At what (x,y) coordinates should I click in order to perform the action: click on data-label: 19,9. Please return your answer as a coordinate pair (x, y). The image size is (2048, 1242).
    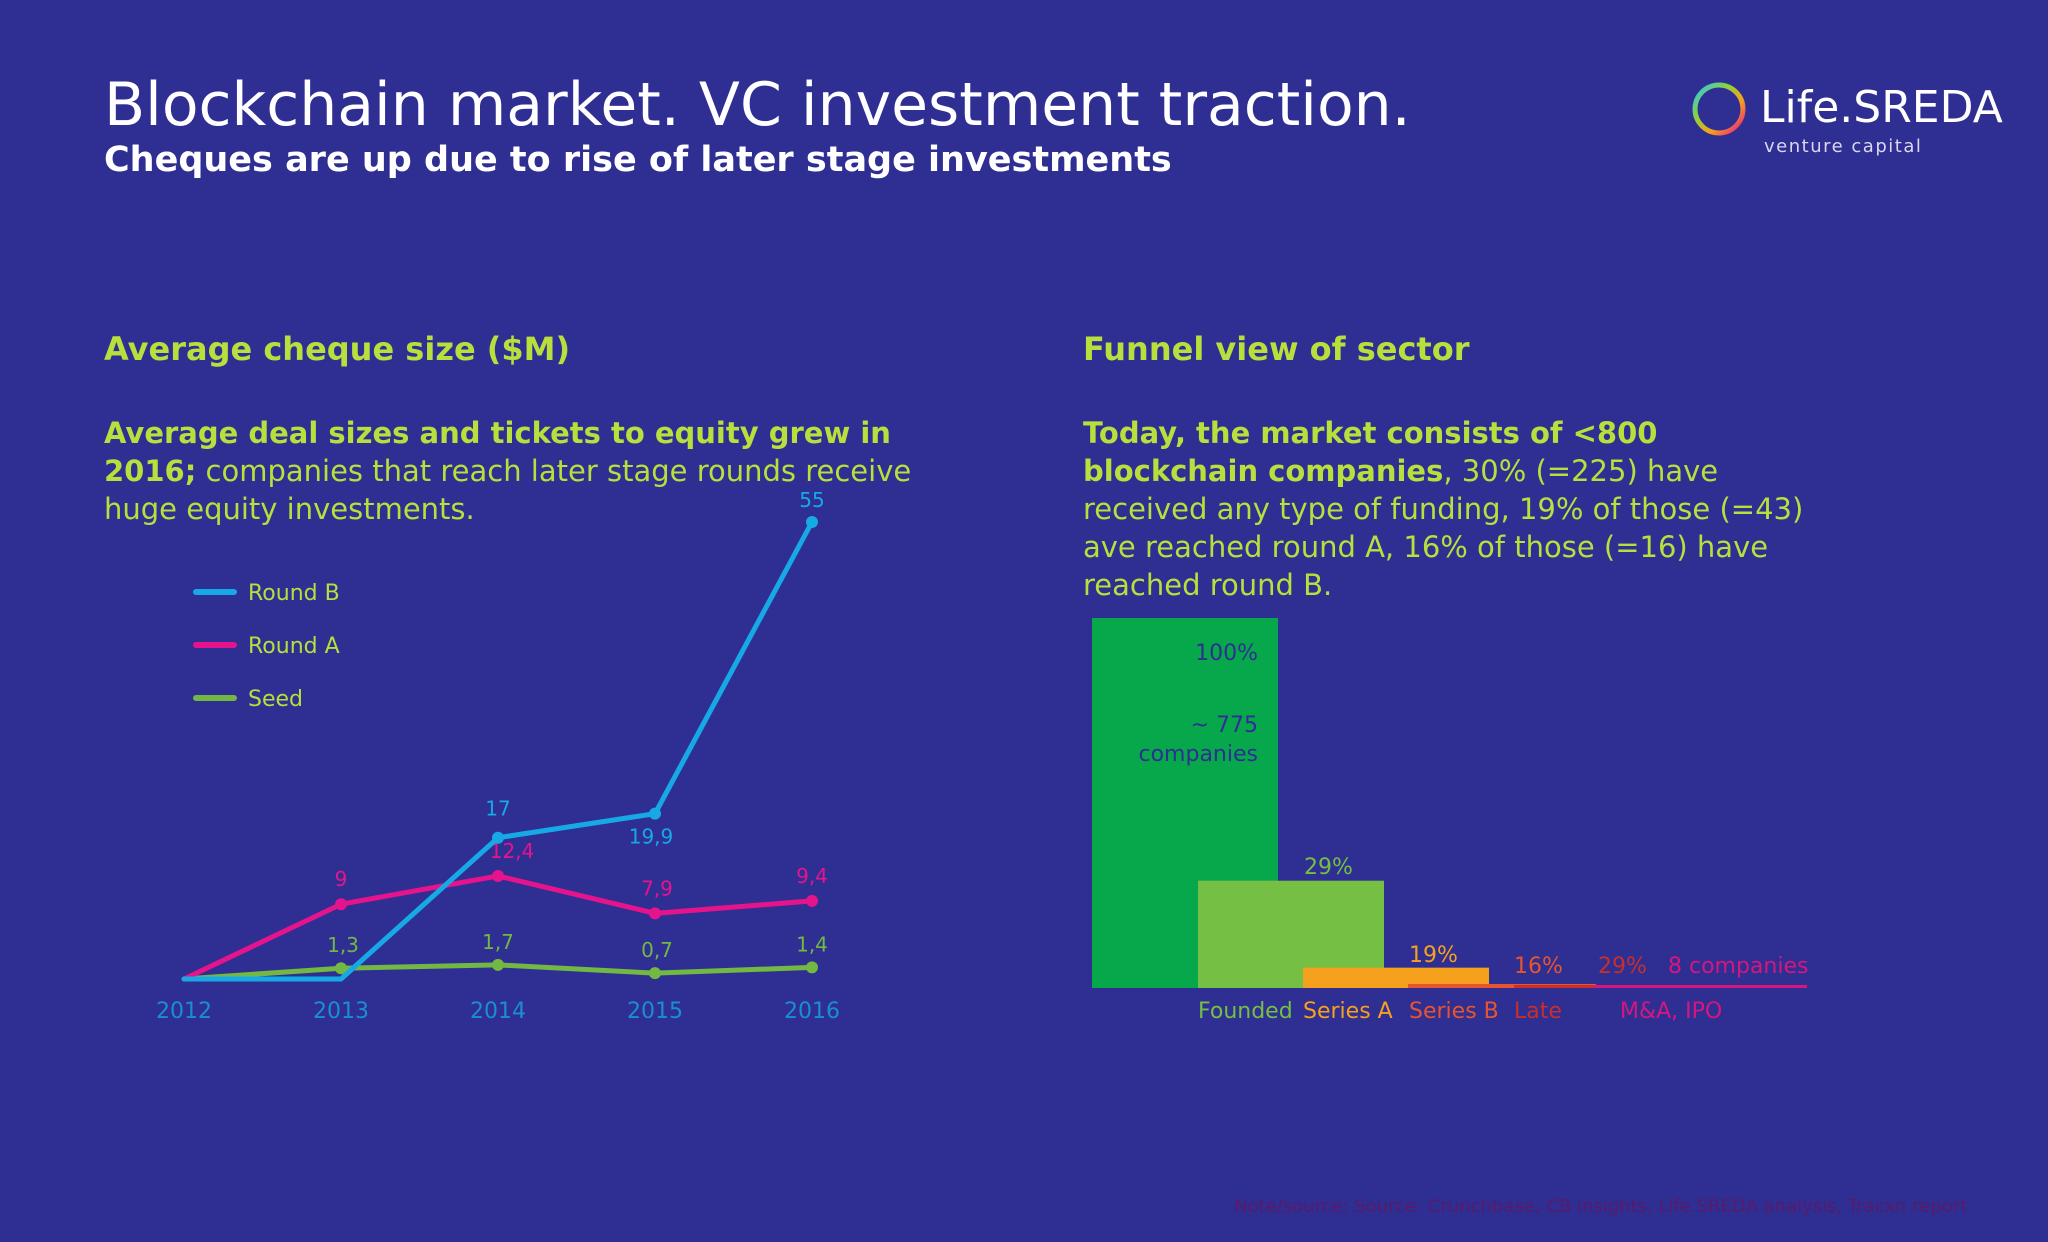
    Looking at the image, I should click on (651, 837).